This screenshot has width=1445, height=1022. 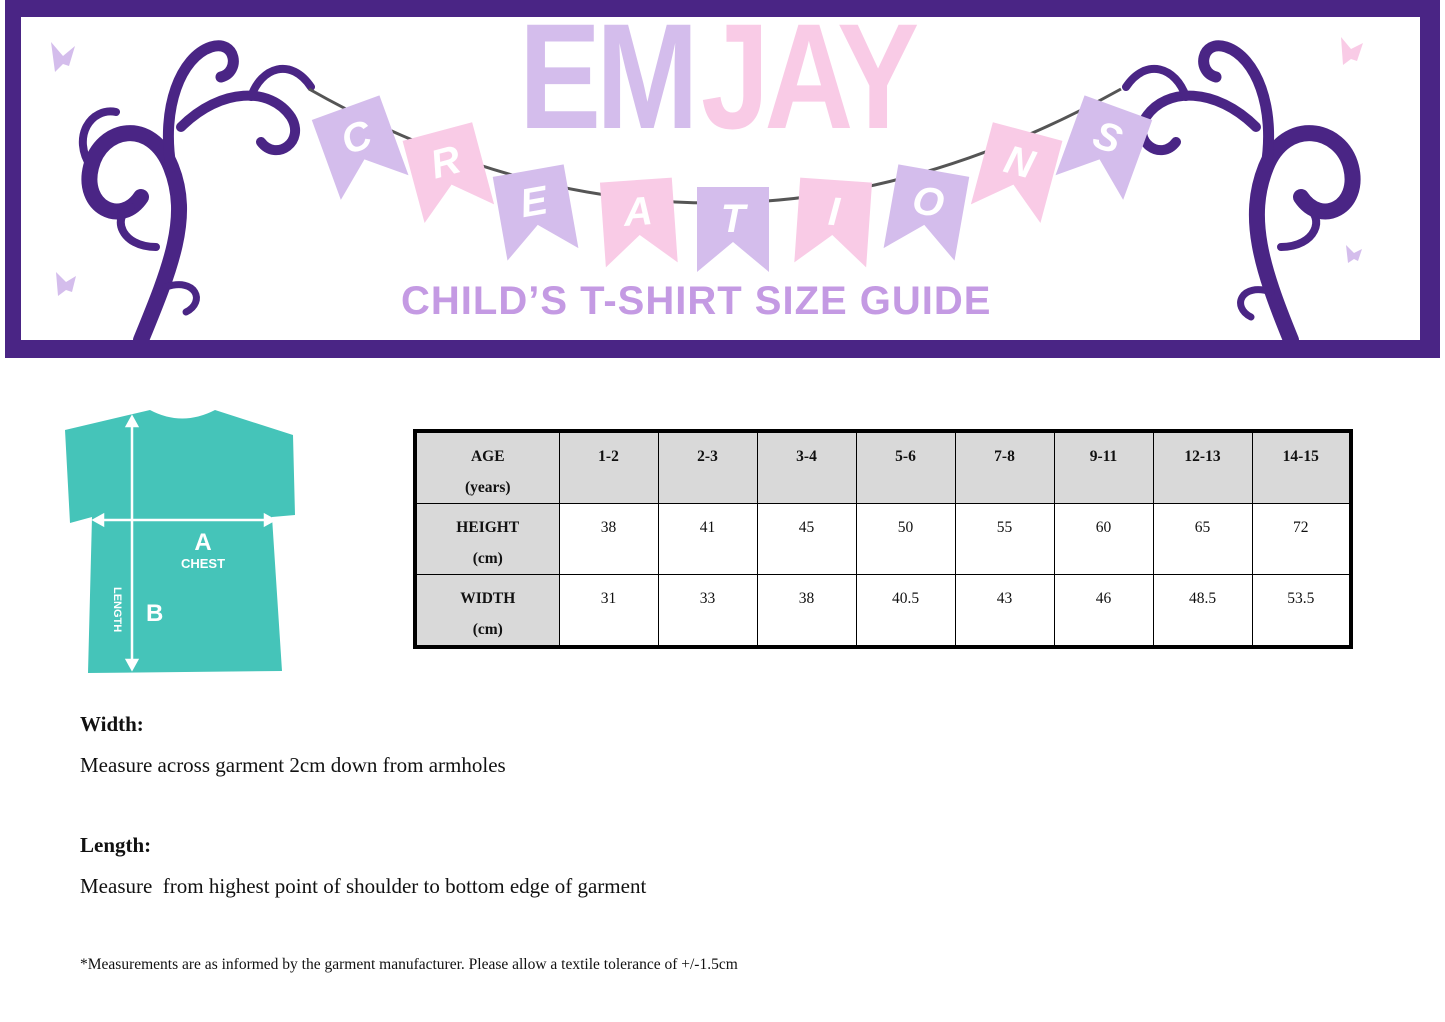 What do you see at coordinates (608, 467) in the screenshot?
I see `table-cell: 1-2` at bounding box center [608, 467].